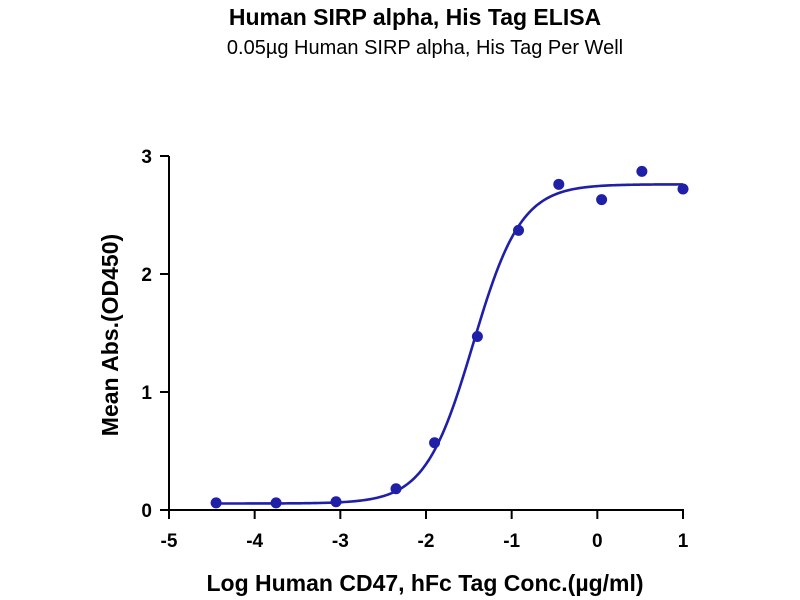  Describe the element at coordinates (169, 541) in the screenshot. I see `x-tick-label: -5` at that location.